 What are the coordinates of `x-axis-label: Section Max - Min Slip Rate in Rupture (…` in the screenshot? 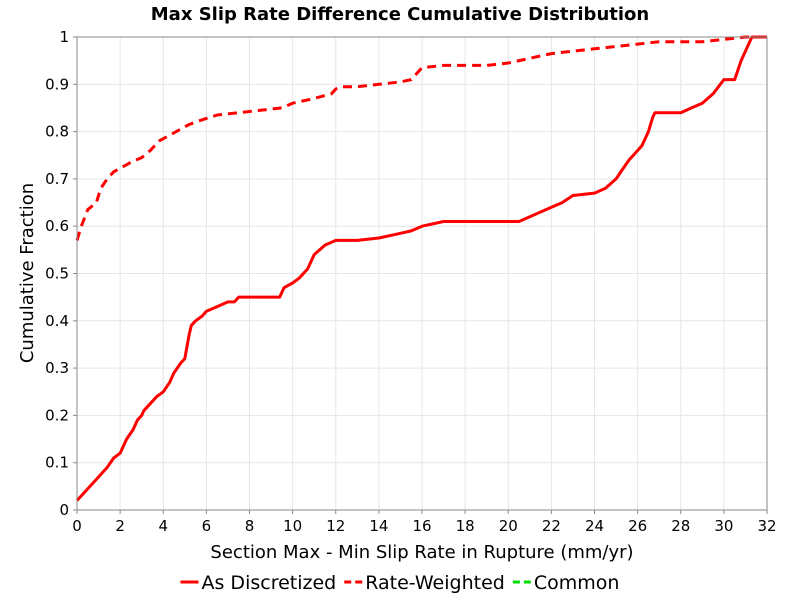 It's located at (421, 552).